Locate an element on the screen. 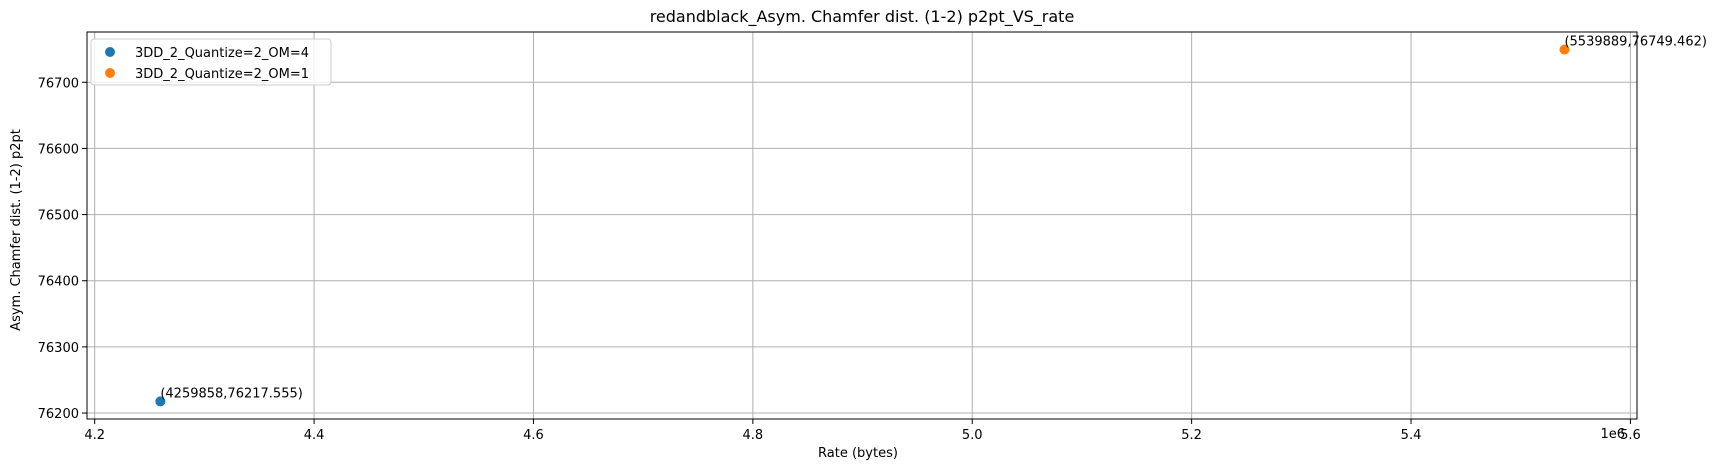  y-axis-ticks: 76200 76300 76400 76500 76600 76700 is located at coordinates (62, 249).